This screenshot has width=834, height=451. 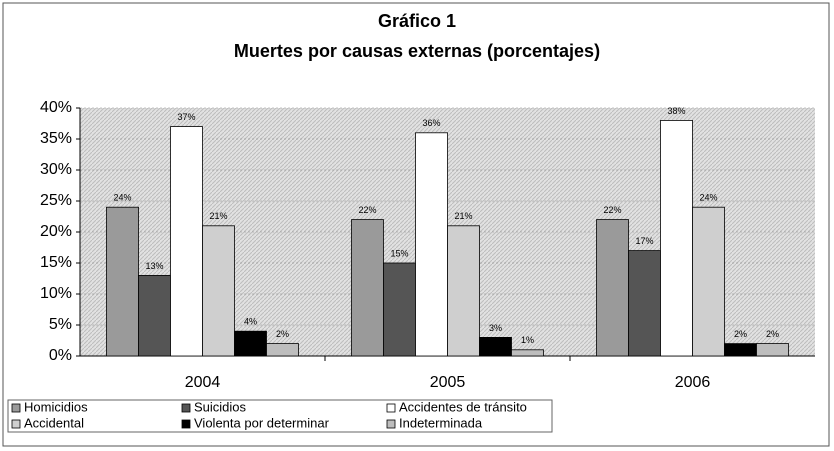 What do you see at coordinates (54, 422) in the screenshot?
I see `legend-label: Accidental` at bounding box center [54, 422].